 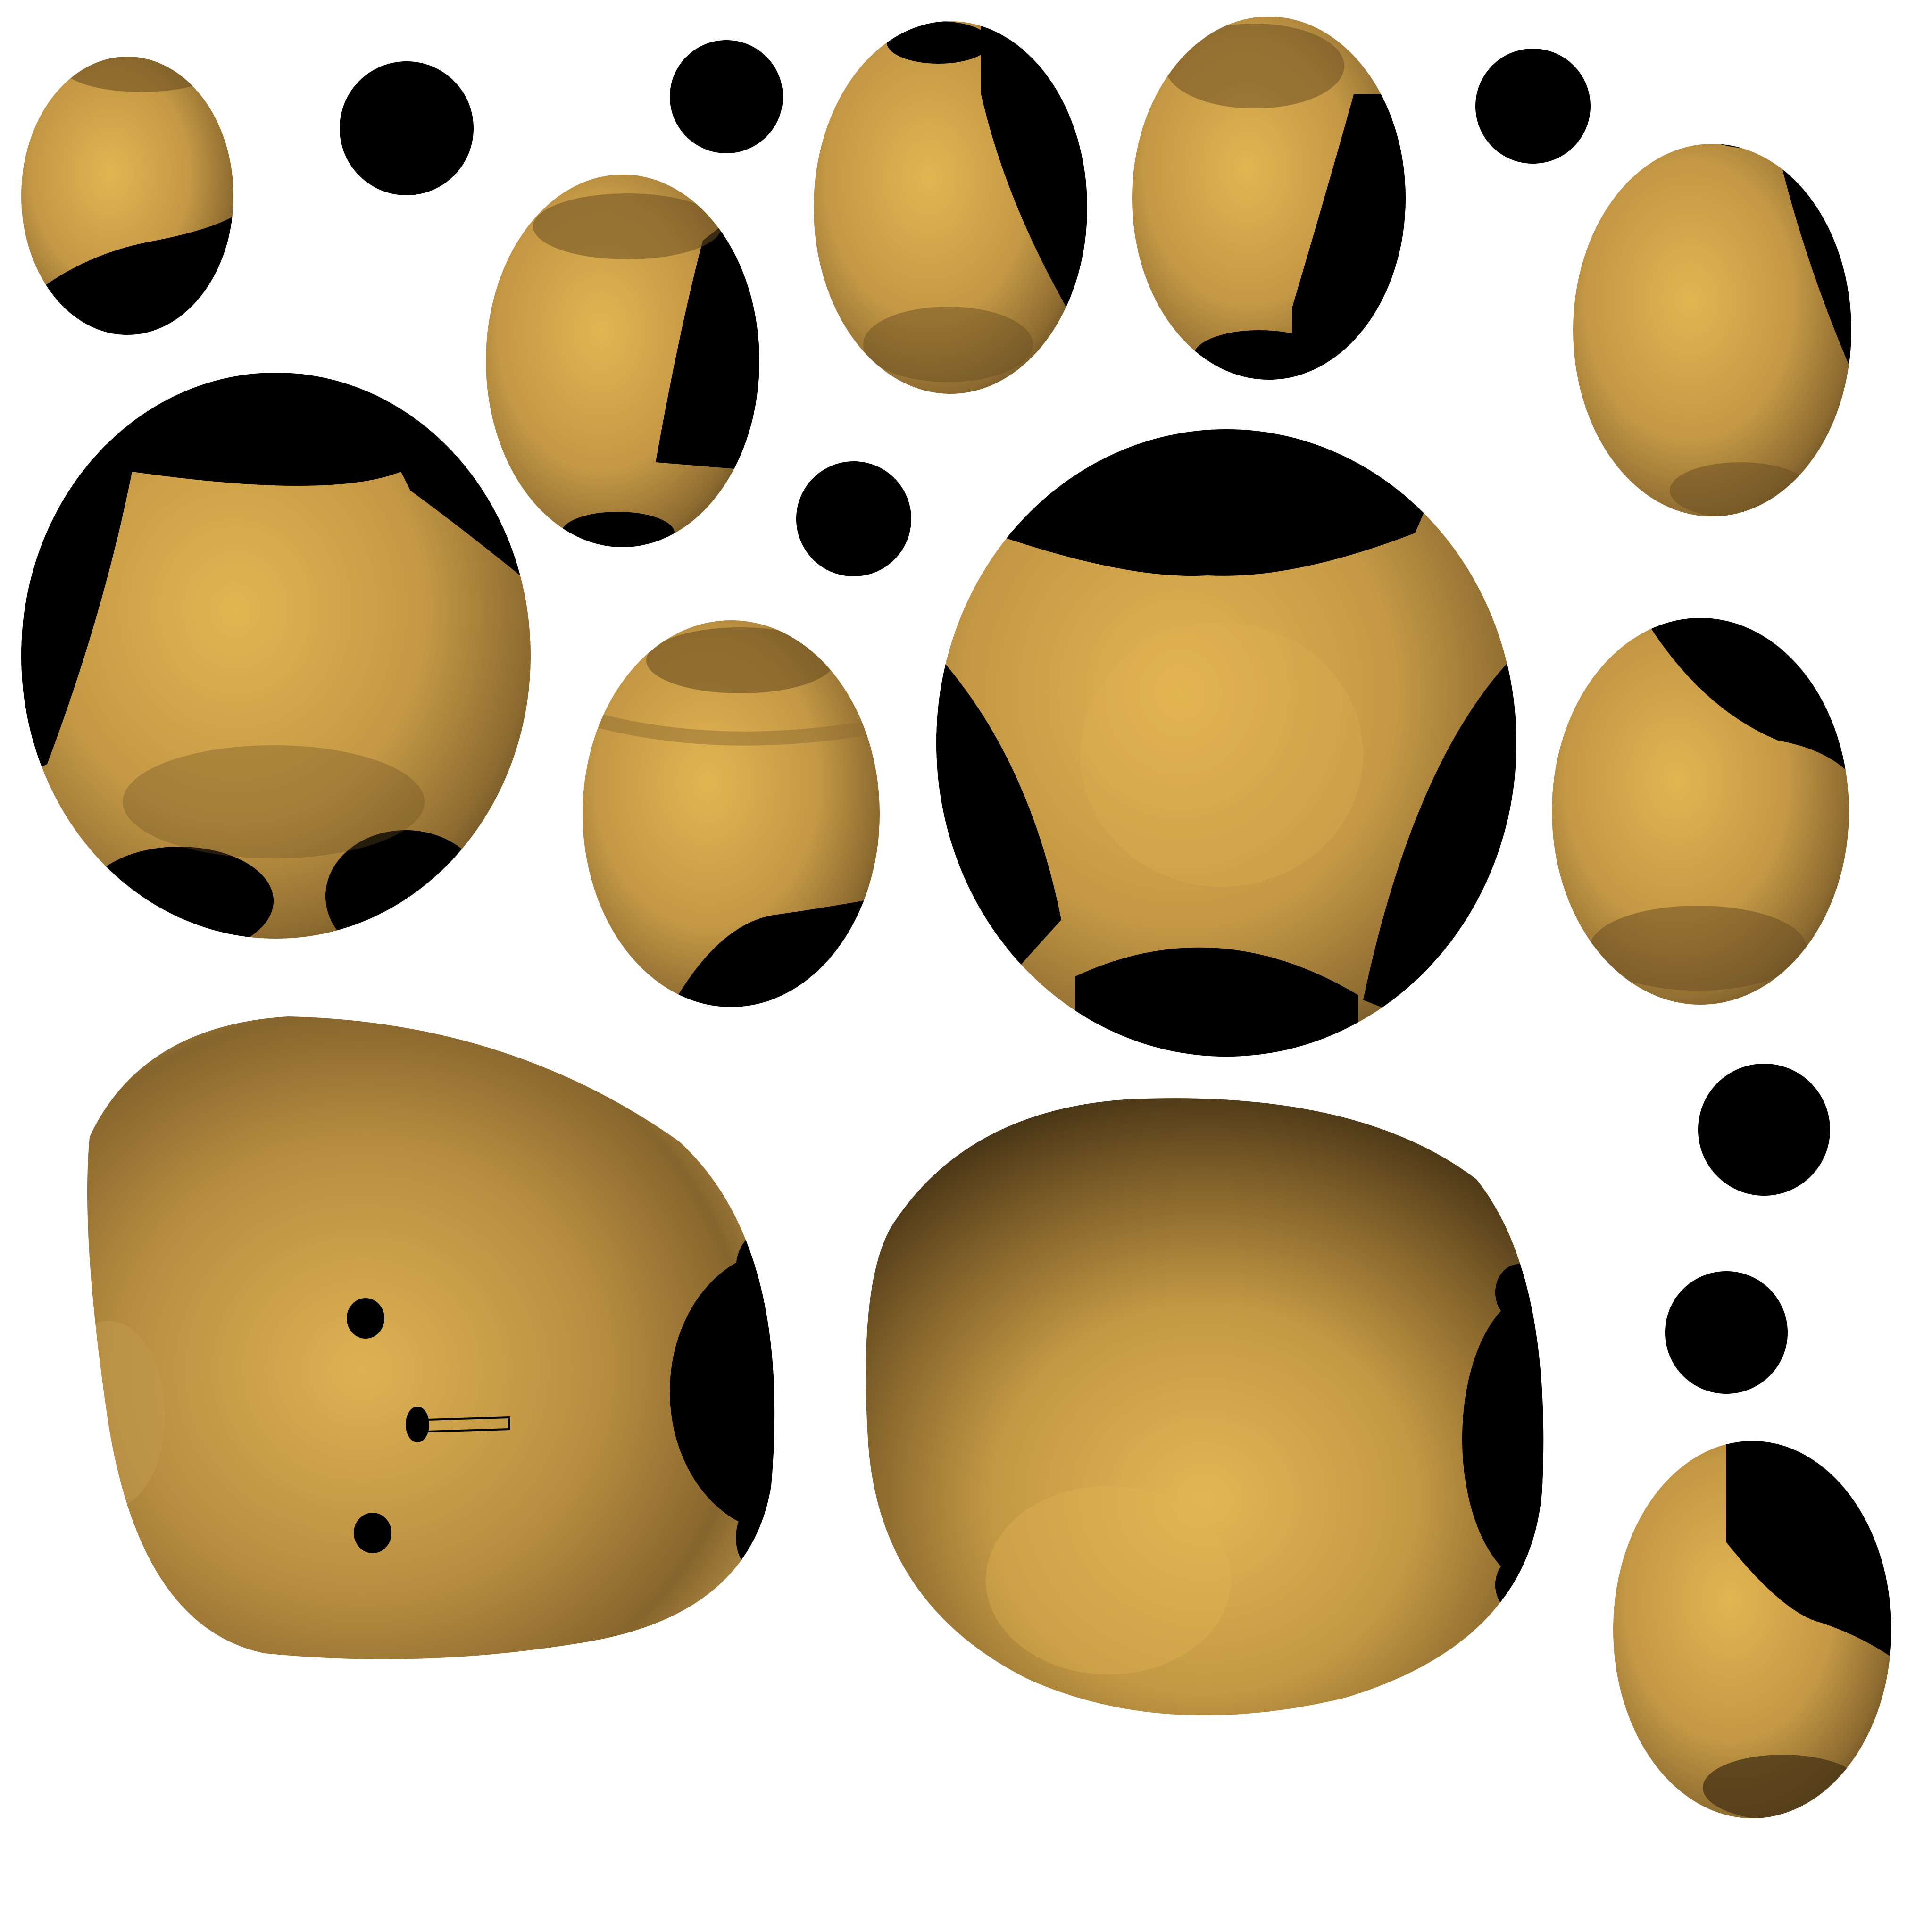 I want to click on cap-sprite-right, so click(x=1205, y=1407).